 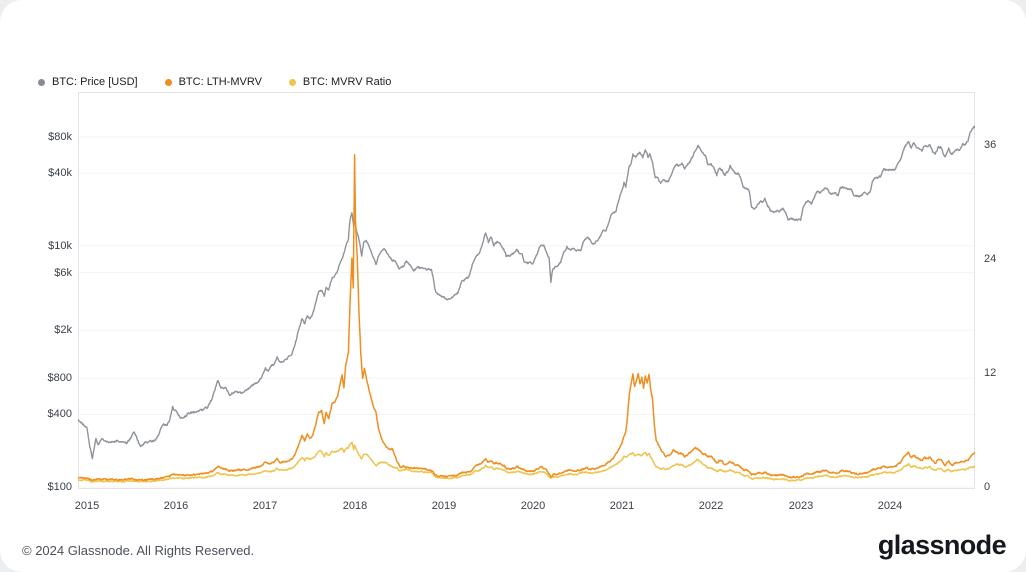 What do you see at coordinates (622, 506) in the screenshot?
I see `x-axis-tick-label: 2021` at bounding box center [622, 506].